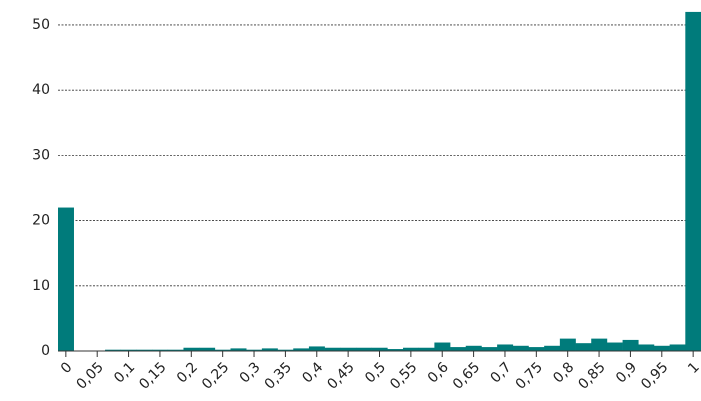  What do you see at coordinates (340, 375) in the screenshot?
I see `x-tick-label: 0,45` at bounding box center [340, 375].